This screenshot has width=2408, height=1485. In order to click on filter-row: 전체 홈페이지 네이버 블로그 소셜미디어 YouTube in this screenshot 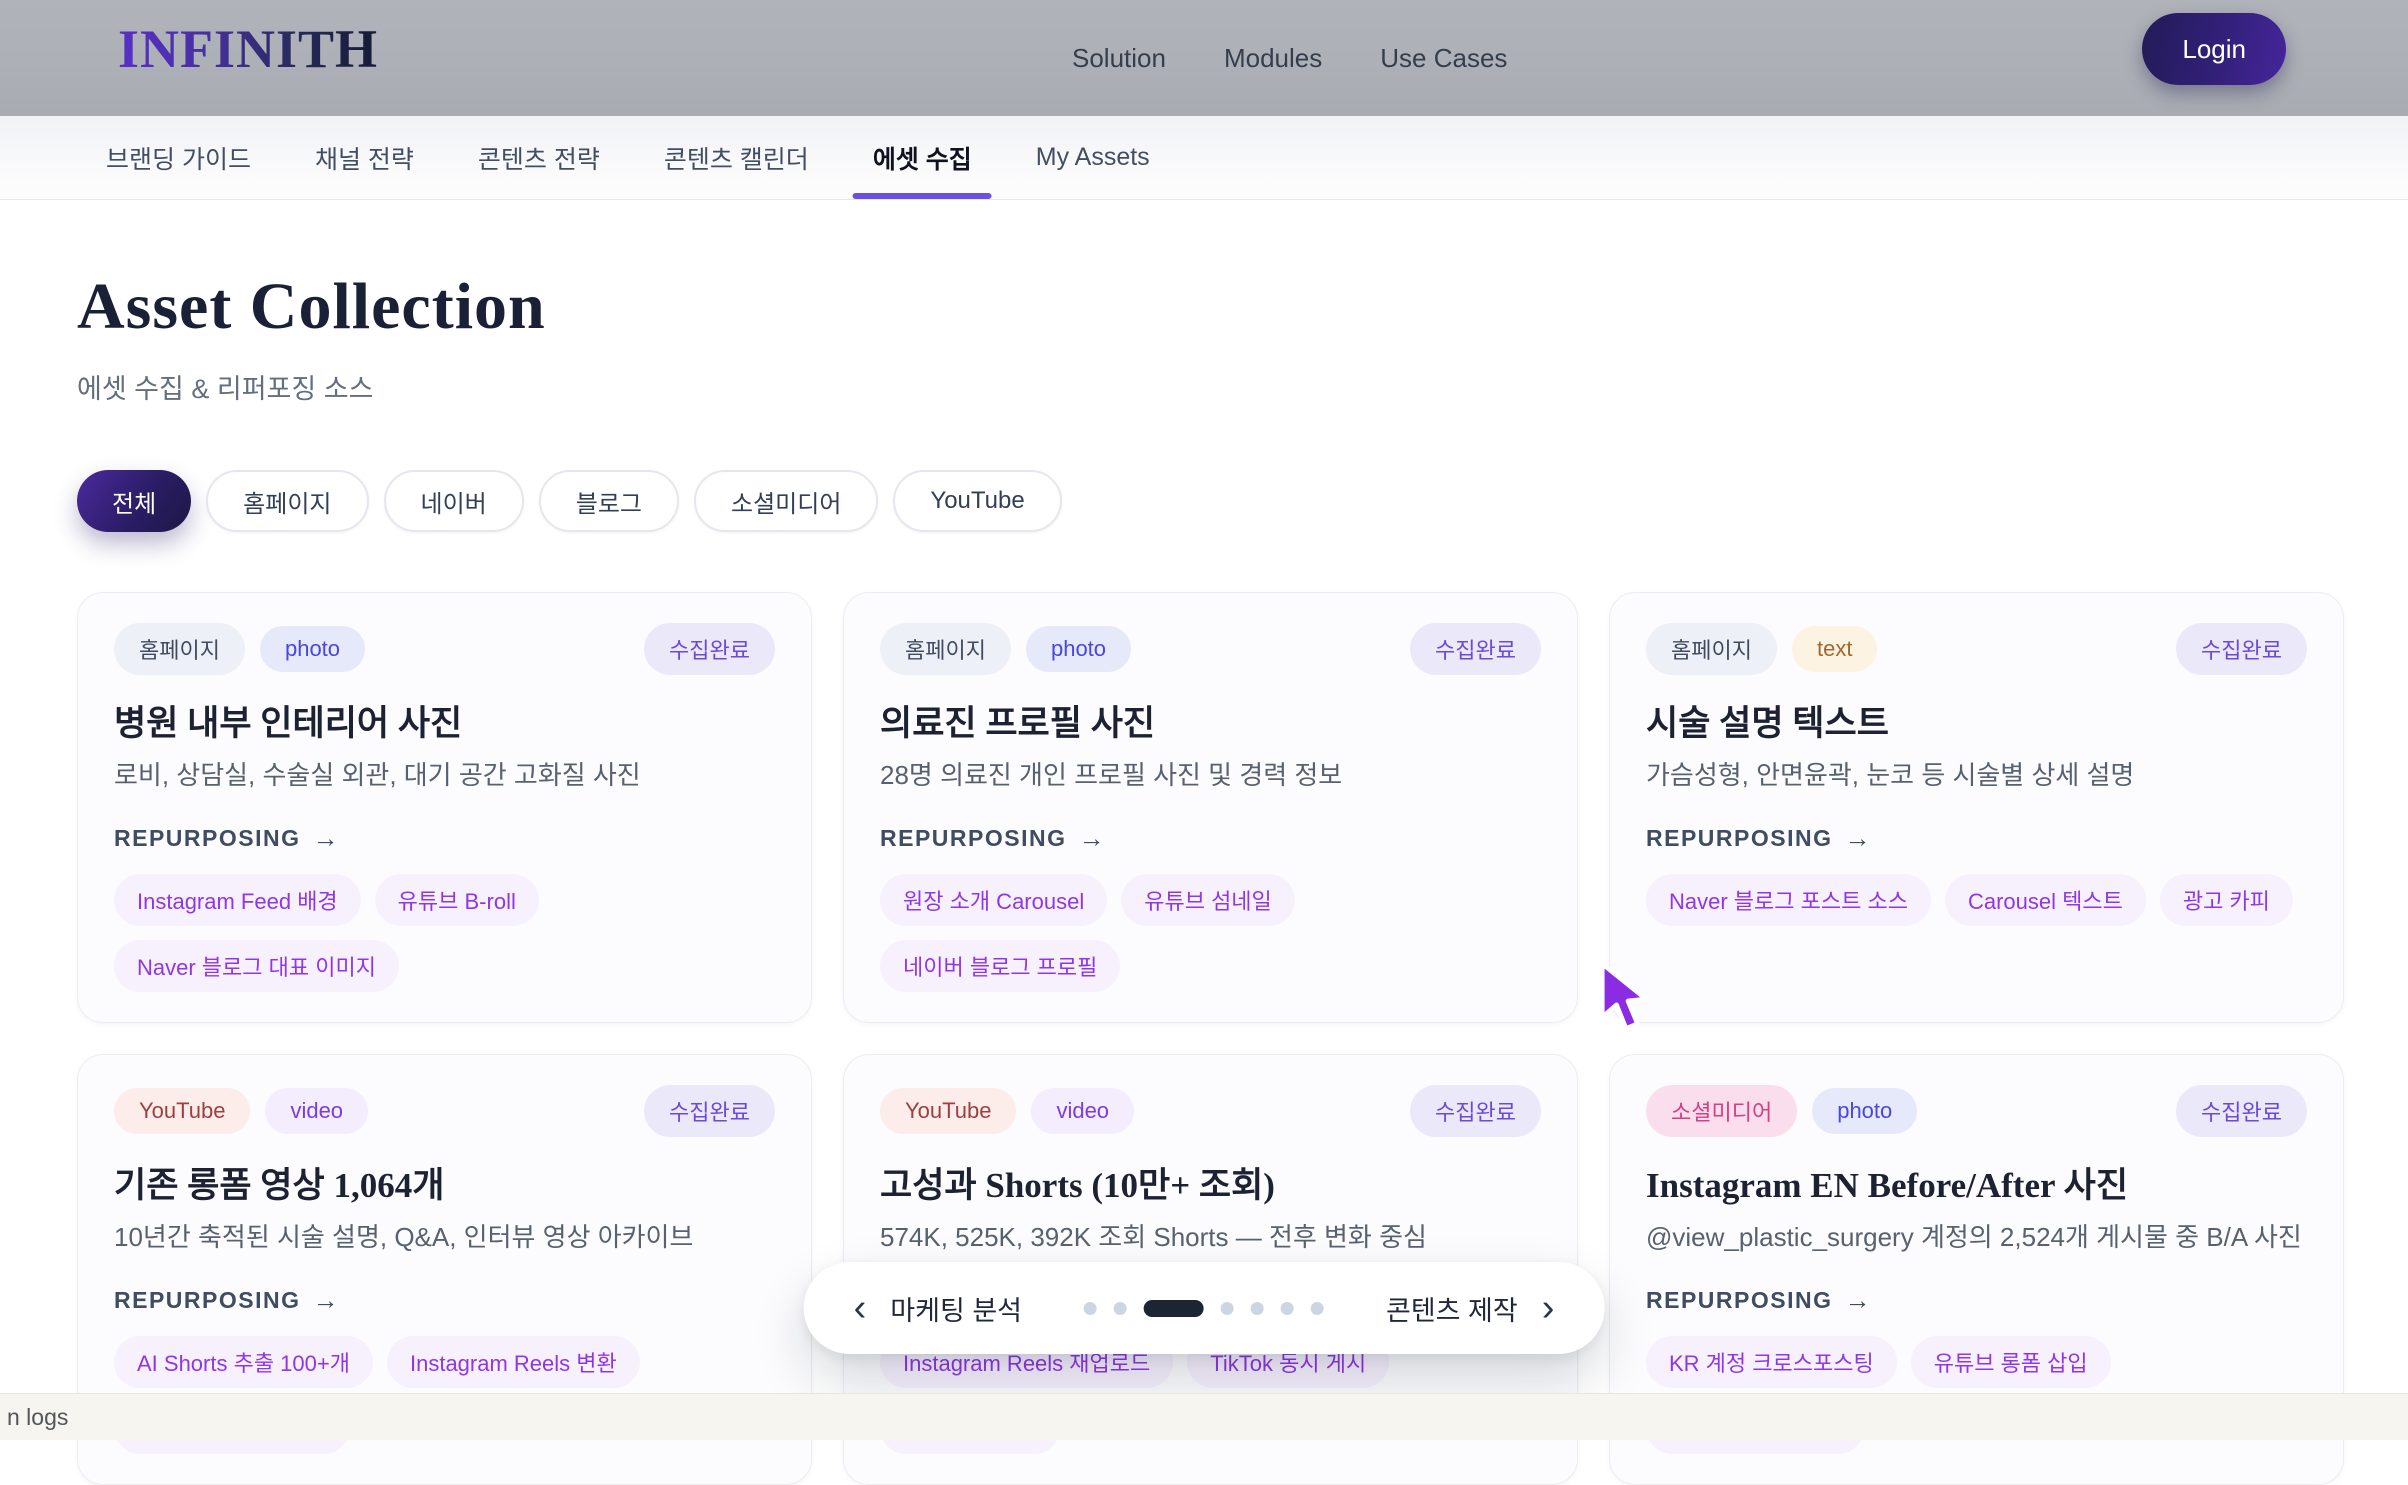, I will do `click(1210, 501)`.